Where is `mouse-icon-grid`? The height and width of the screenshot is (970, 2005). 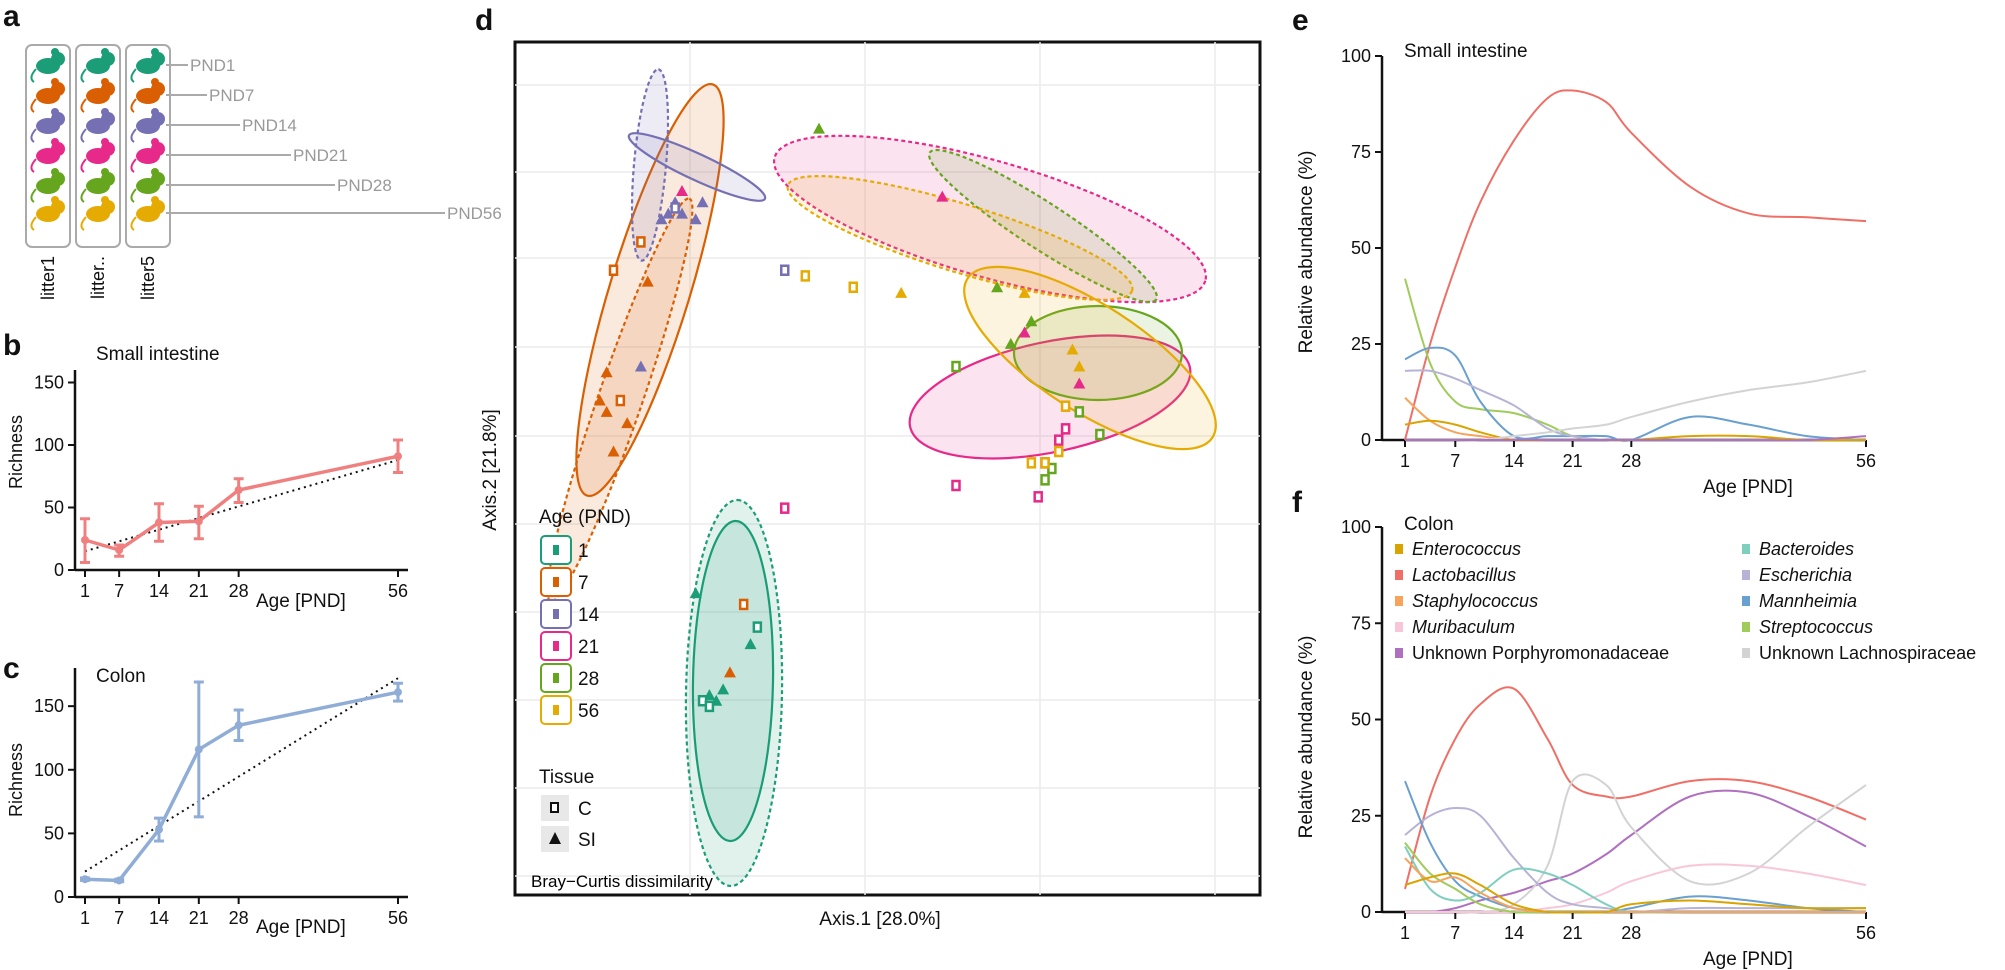 mouse-icon-grid is located at coordinates (97, 139).